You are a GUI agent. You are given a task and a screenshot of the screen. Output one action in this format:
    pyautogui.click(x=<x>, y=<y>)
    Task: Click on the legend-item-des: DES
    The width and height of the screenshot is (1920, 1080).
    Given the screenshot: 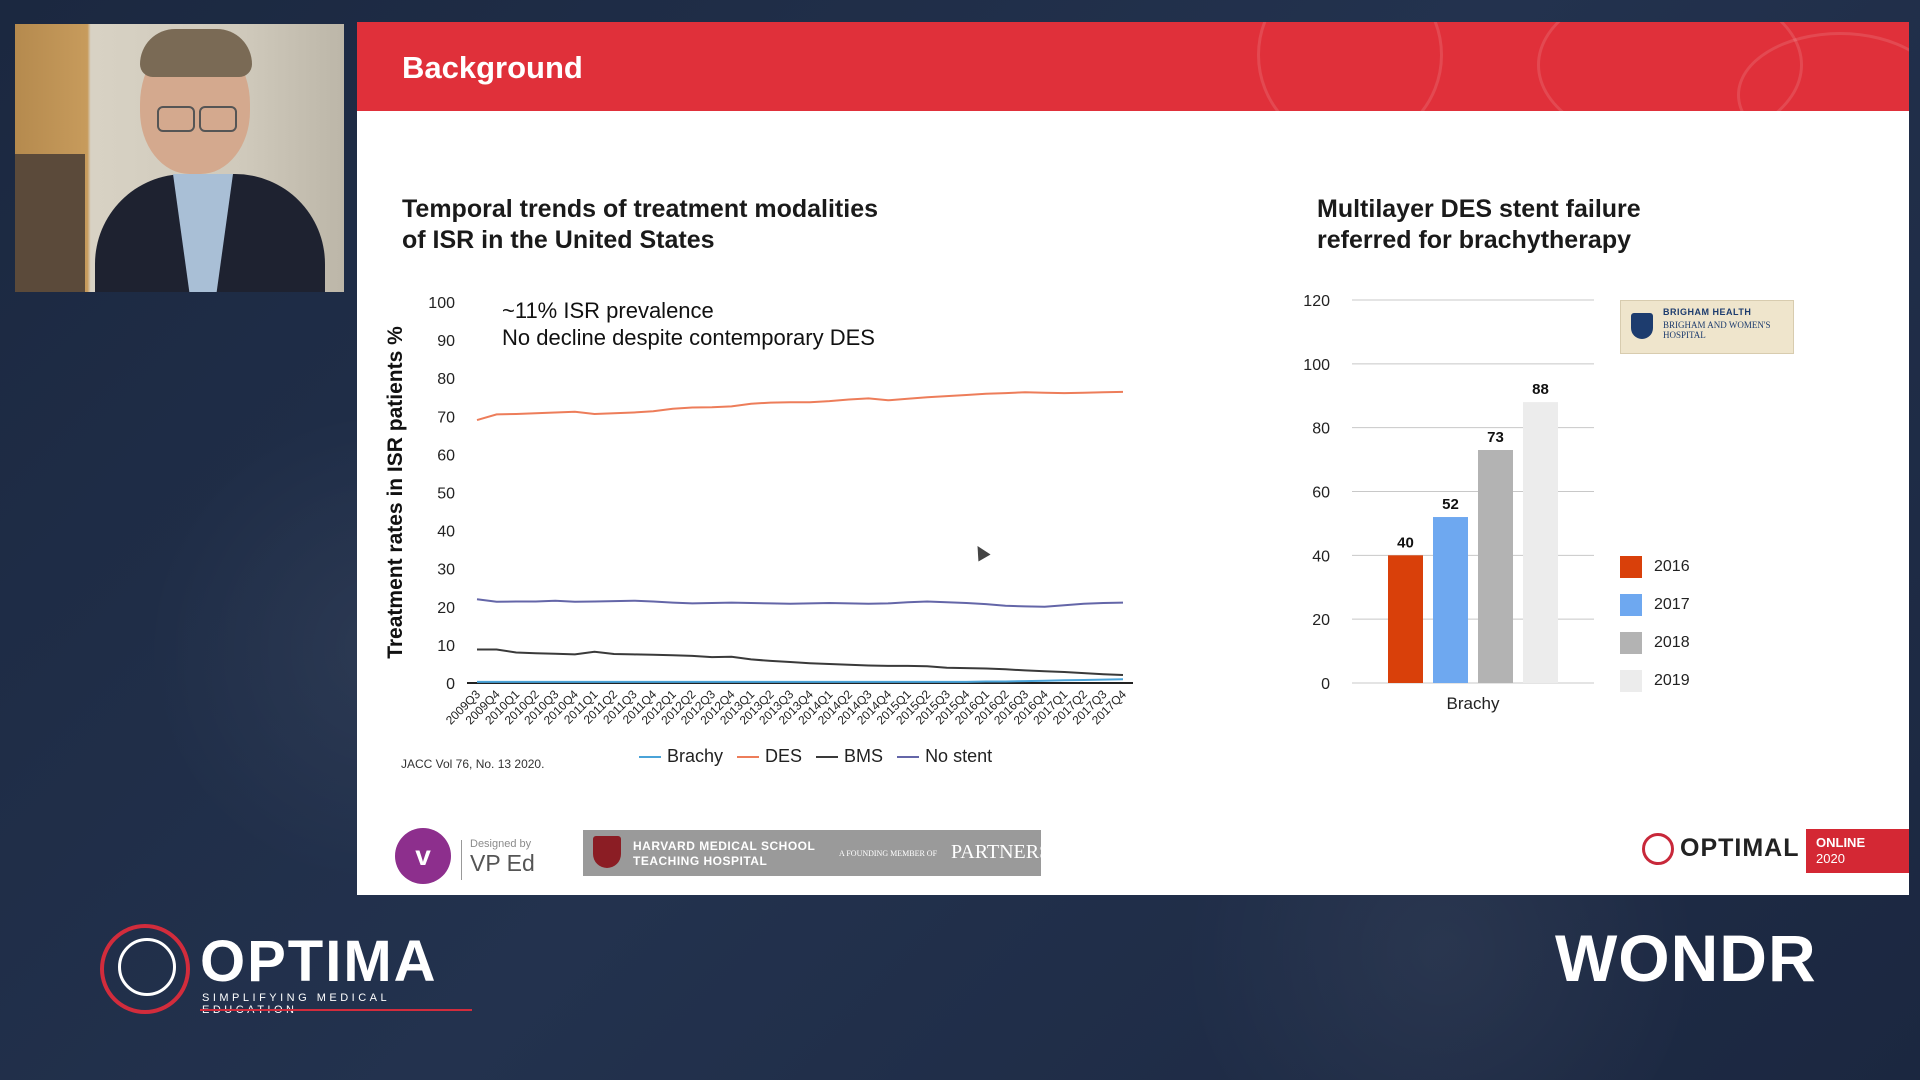 What is the action you would take?
    pyautogui.click(x=769, y=756)
    